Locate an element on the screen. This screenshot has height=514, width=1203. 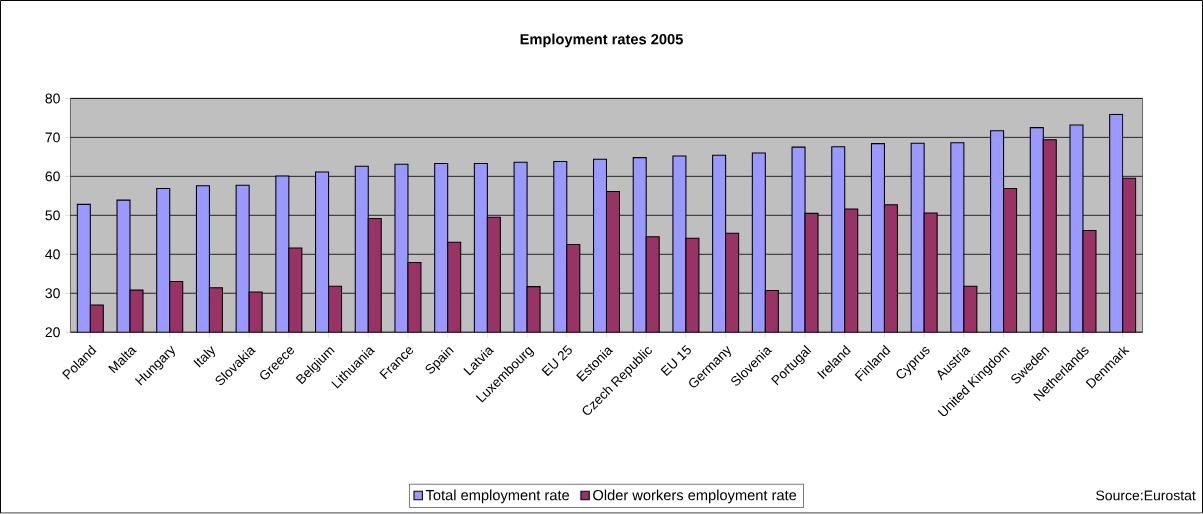
legend-label: Older workers employment rate is located at coordinates (695, 496).